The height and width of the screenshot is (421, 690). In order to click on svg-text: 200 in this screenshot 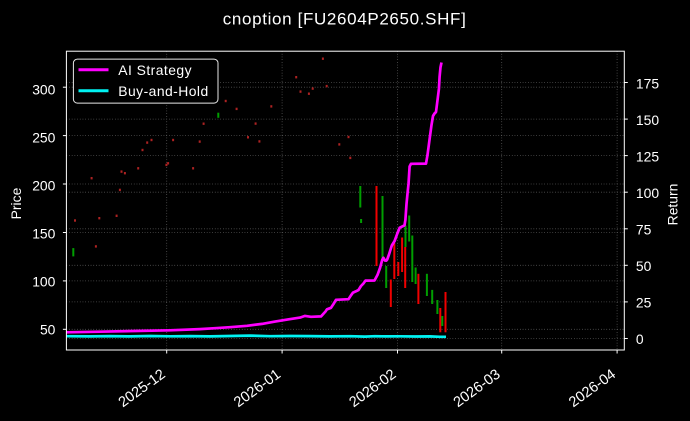, I will do `click(43, 185)`.